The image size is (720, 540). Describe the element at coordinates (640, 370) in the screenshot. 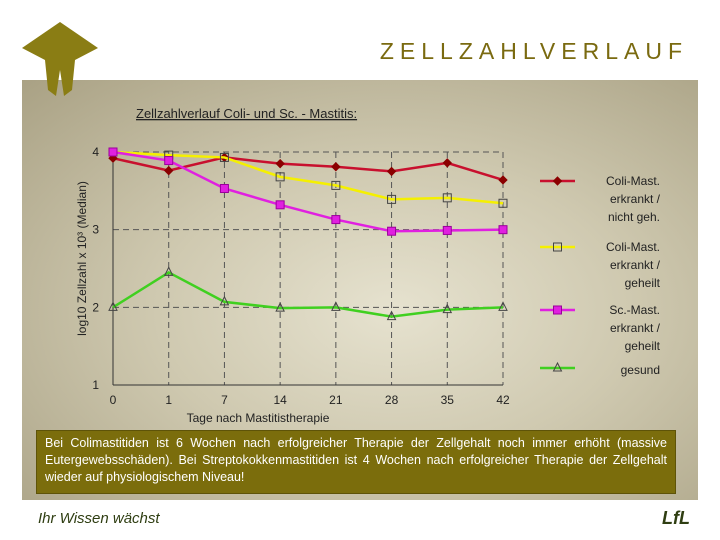

I see `legend-label: gesund` at that location.